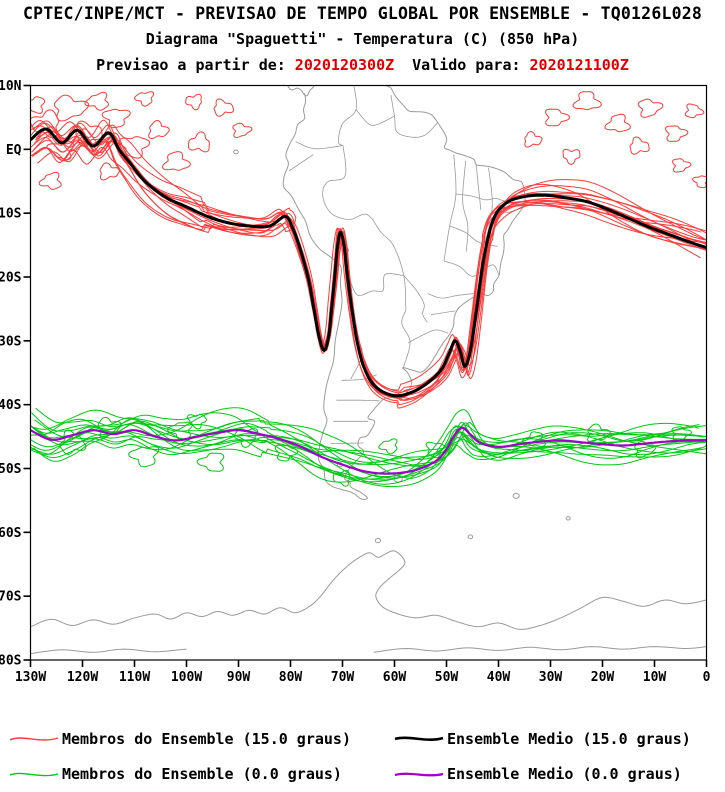 This screenshot has height=792, width=725. Describe the element at coordinates (603, 677) in the screenshot. I see `x-tick-label: 20W` at that location.